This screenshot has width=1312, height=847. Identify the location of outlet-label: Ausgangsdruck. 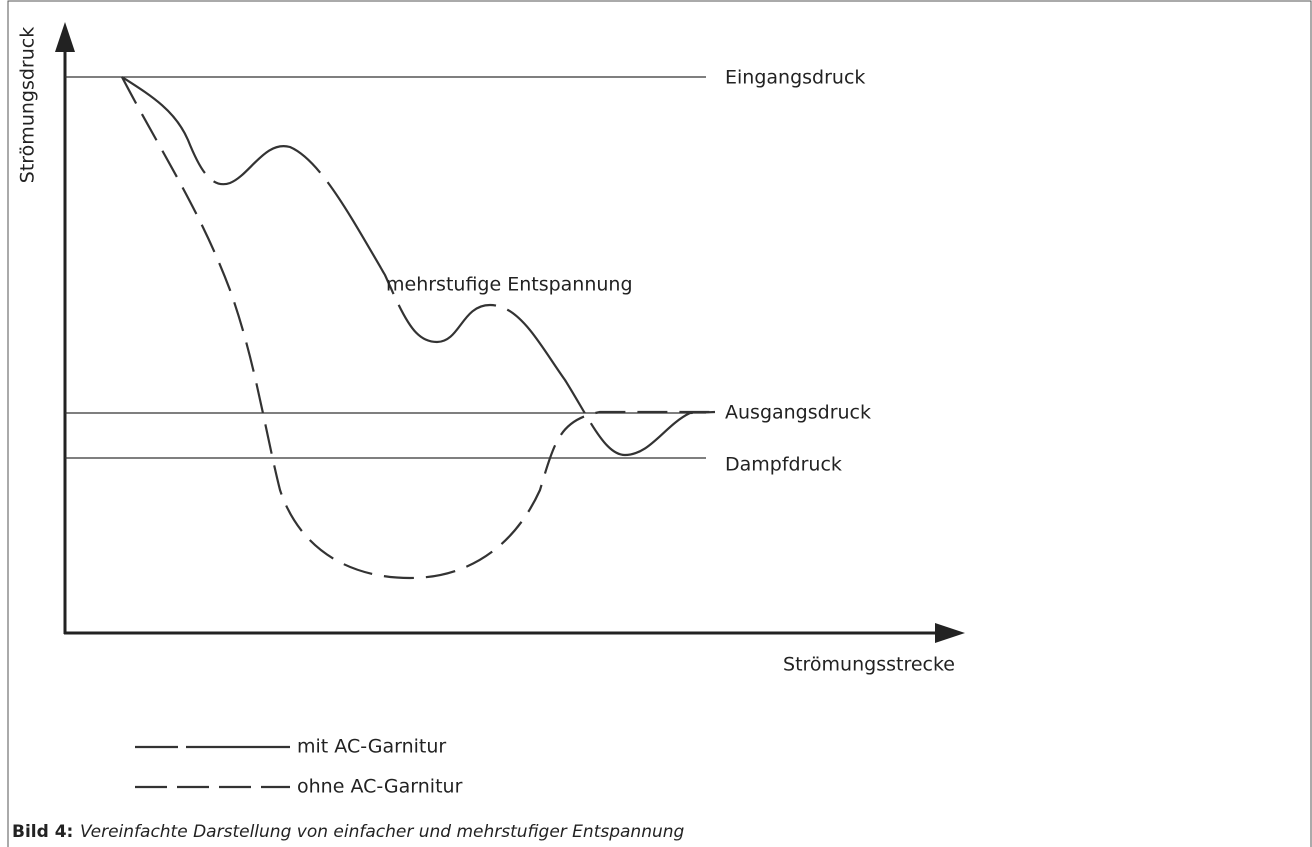
(798, 413).